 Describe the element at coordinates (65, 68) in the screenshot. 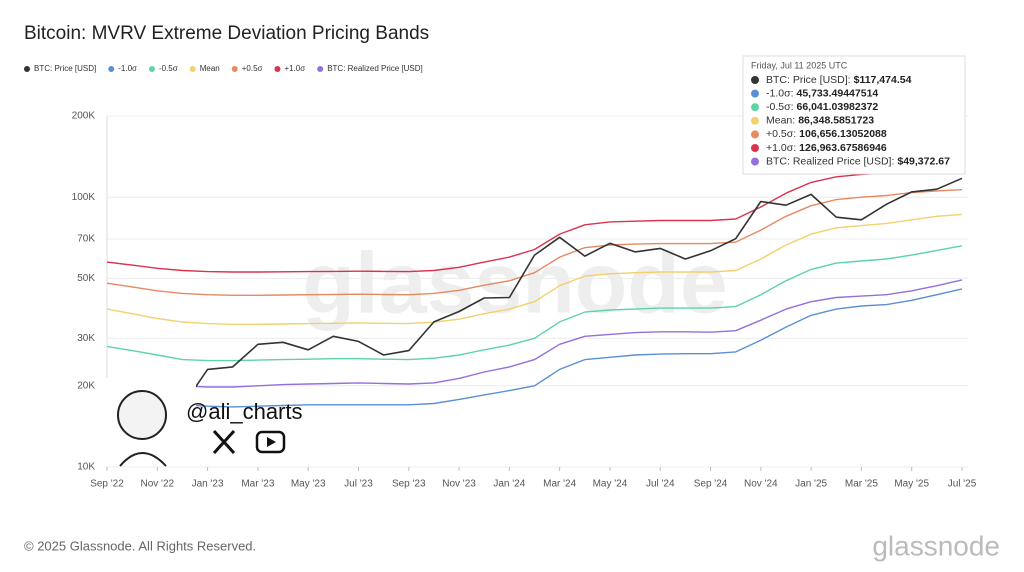

I see `legend-label: BTC: Price [USD]` at that location.